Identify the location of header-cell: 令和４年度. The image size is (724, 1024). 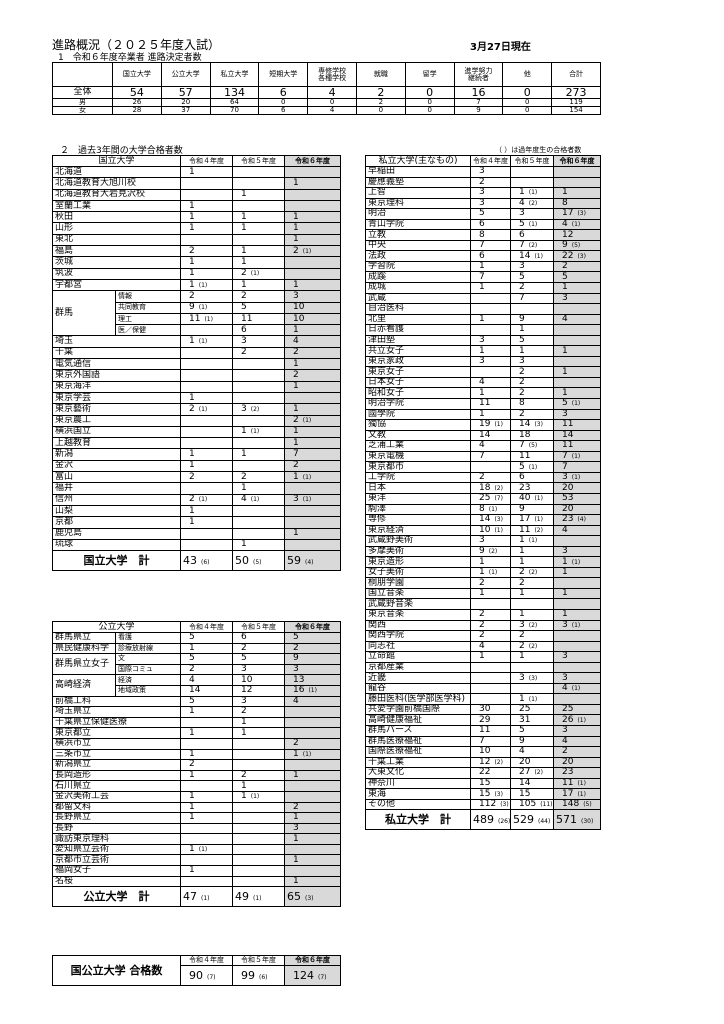
(490, 161).